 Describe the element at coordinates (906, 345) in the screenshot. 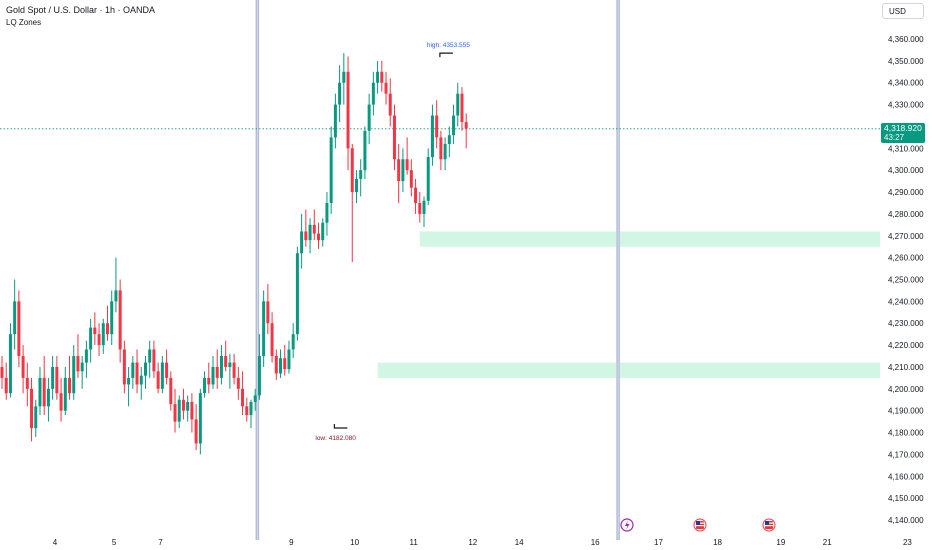

I see `y-tick-label: 4,220.000` at that location.